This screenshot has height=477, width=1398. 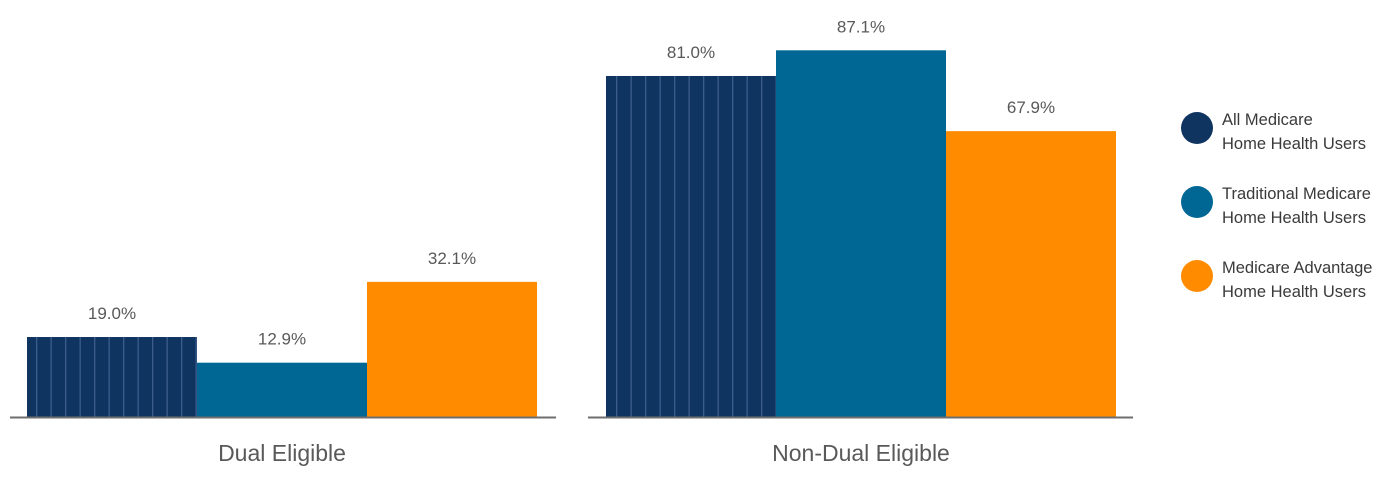 What do you see at coordinates (112, 313) in the screenshot?
I see `data-label: 19.0%` at bounding box center [112, 313].